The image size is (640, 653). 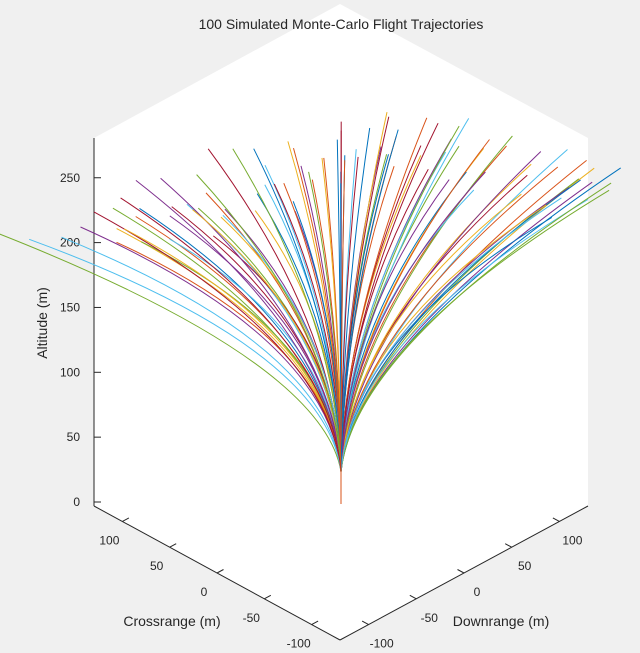 I want to click on x-tick-label: 0, so click(x=477, y=592).